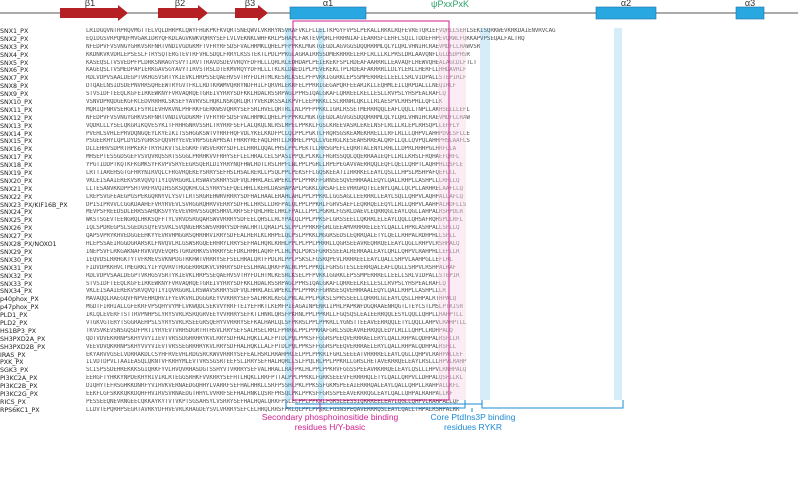 This screenshot has width=798, height=484. Describe the element at coordinates (13, 402) in the screenshot. I see `sequence-name: RICS_PX` at that location.